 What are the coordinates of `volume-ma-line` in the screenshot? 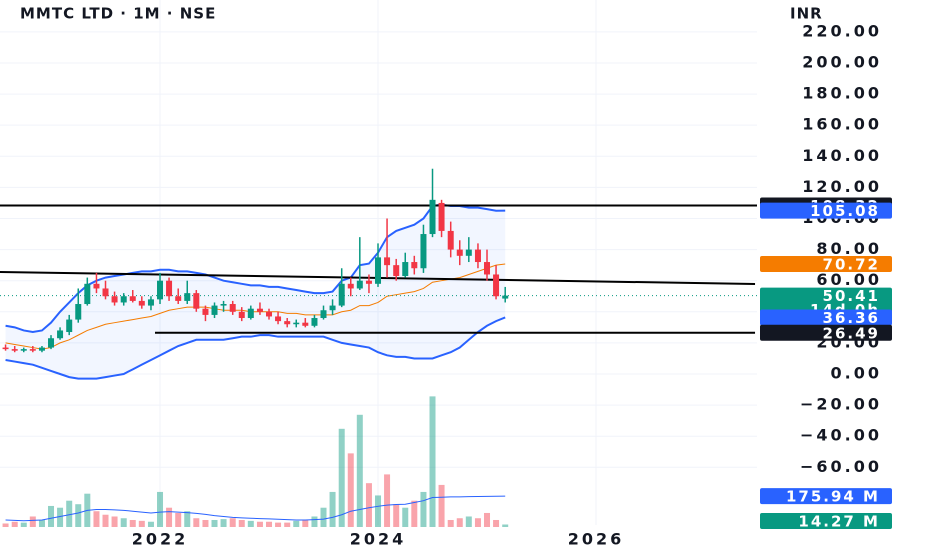 It's located at (255, 508).